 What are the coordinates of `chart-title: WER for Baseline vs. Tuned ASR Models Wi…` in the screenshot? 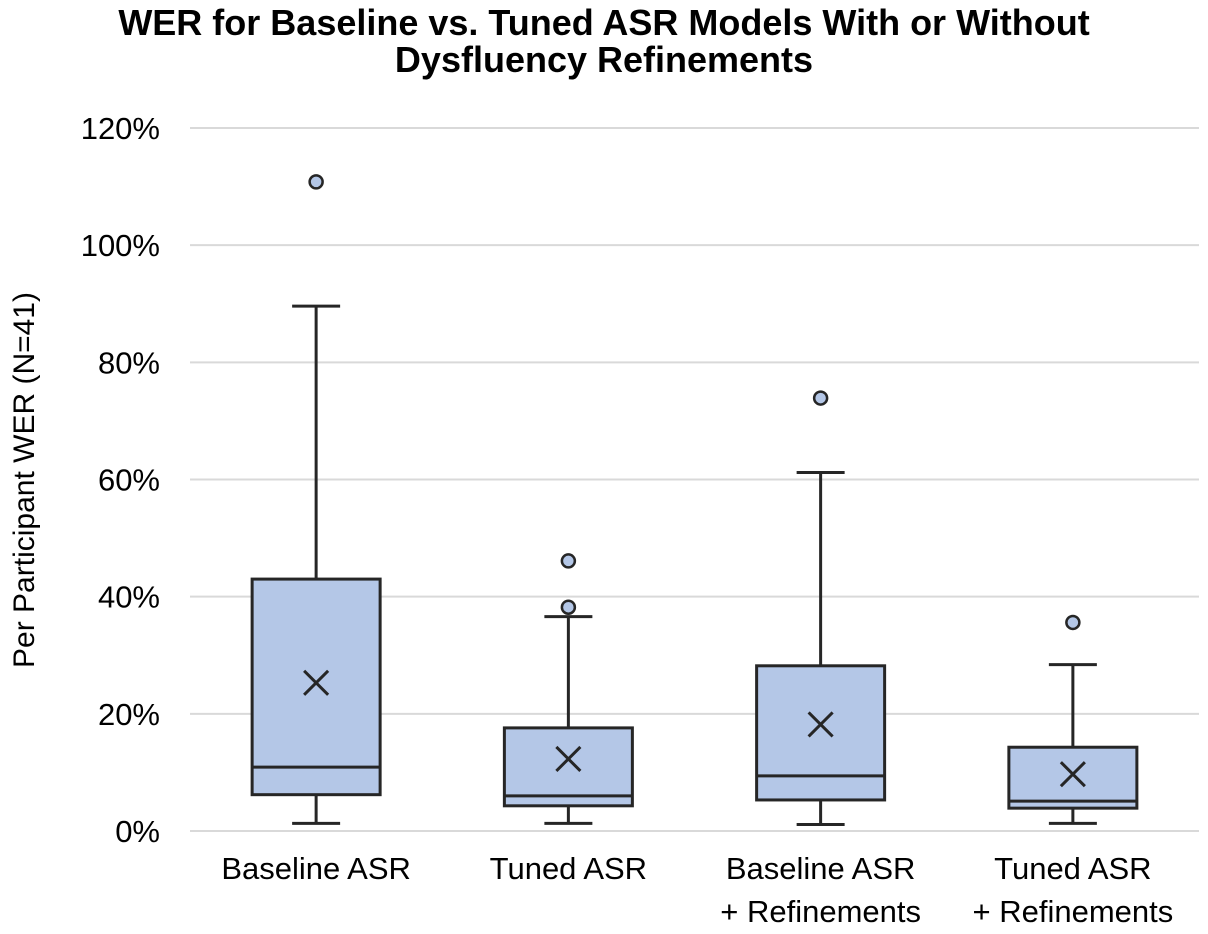 It's located at (603, 41).